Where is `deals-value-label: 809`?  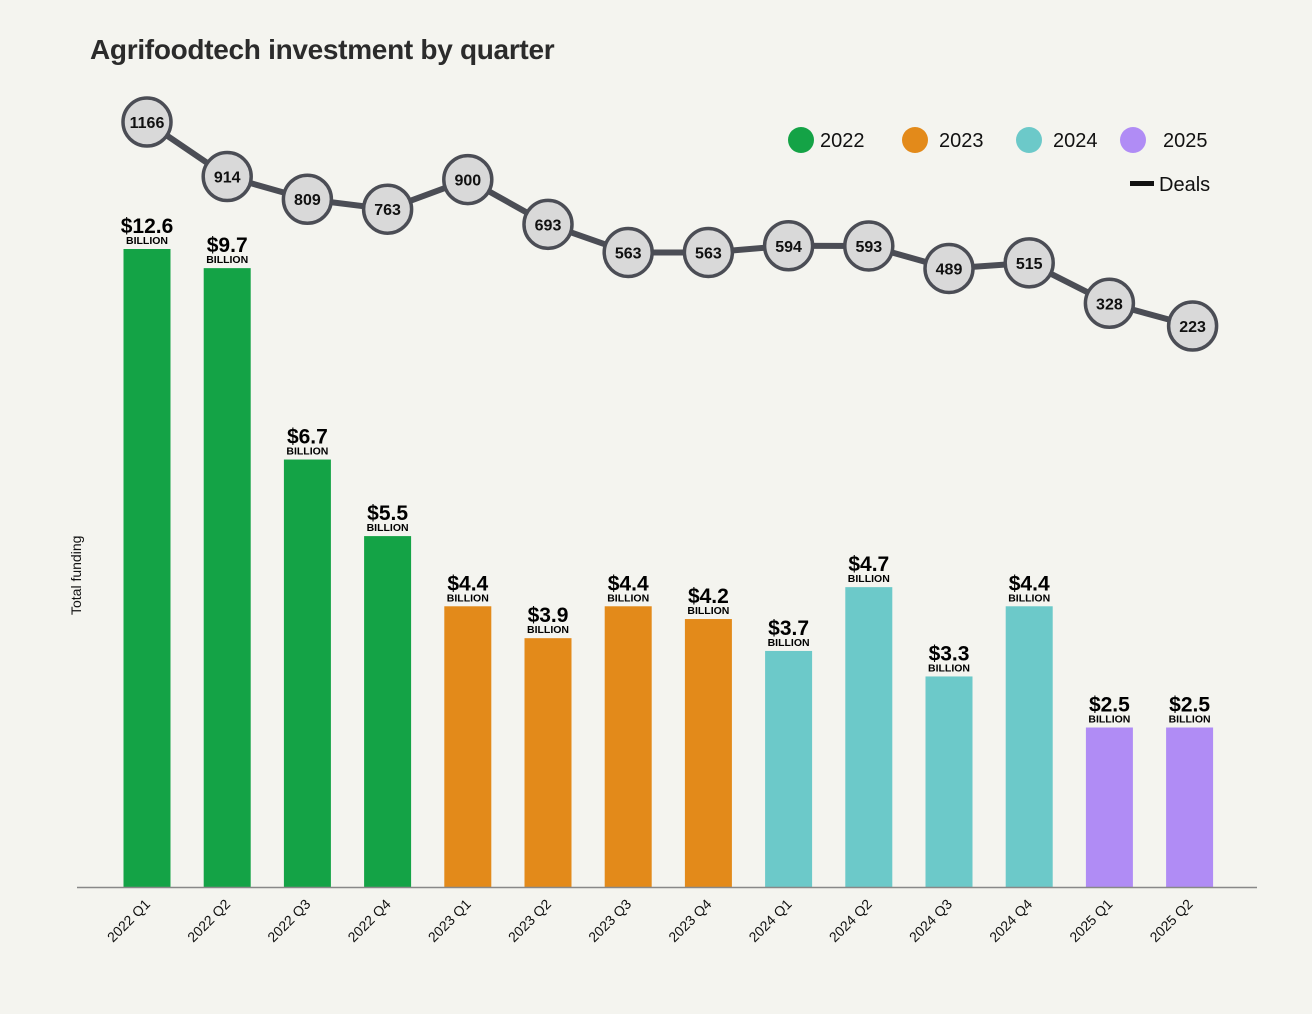 deals-value-label: 809 is located at coordinates (307, 200).